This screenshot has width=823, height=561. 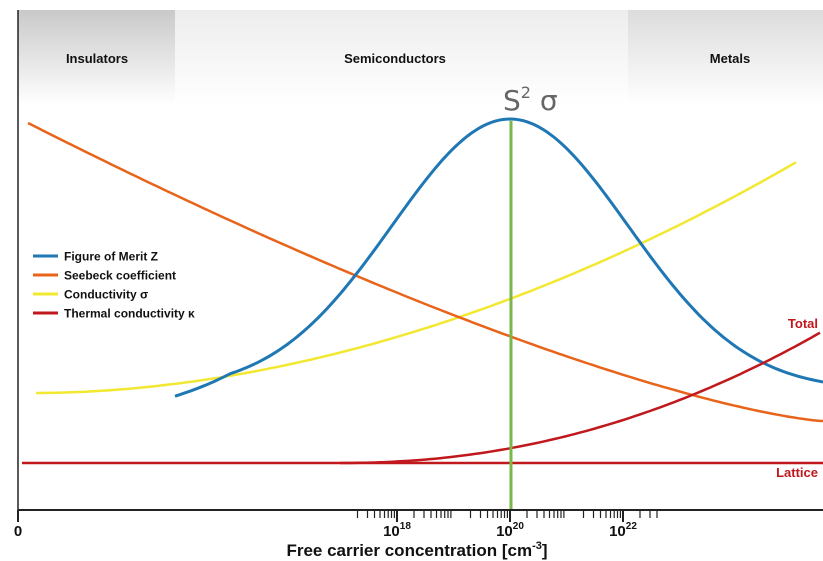 I want to click on x-tick-label-3: 1022, so click(x=623, y=530).